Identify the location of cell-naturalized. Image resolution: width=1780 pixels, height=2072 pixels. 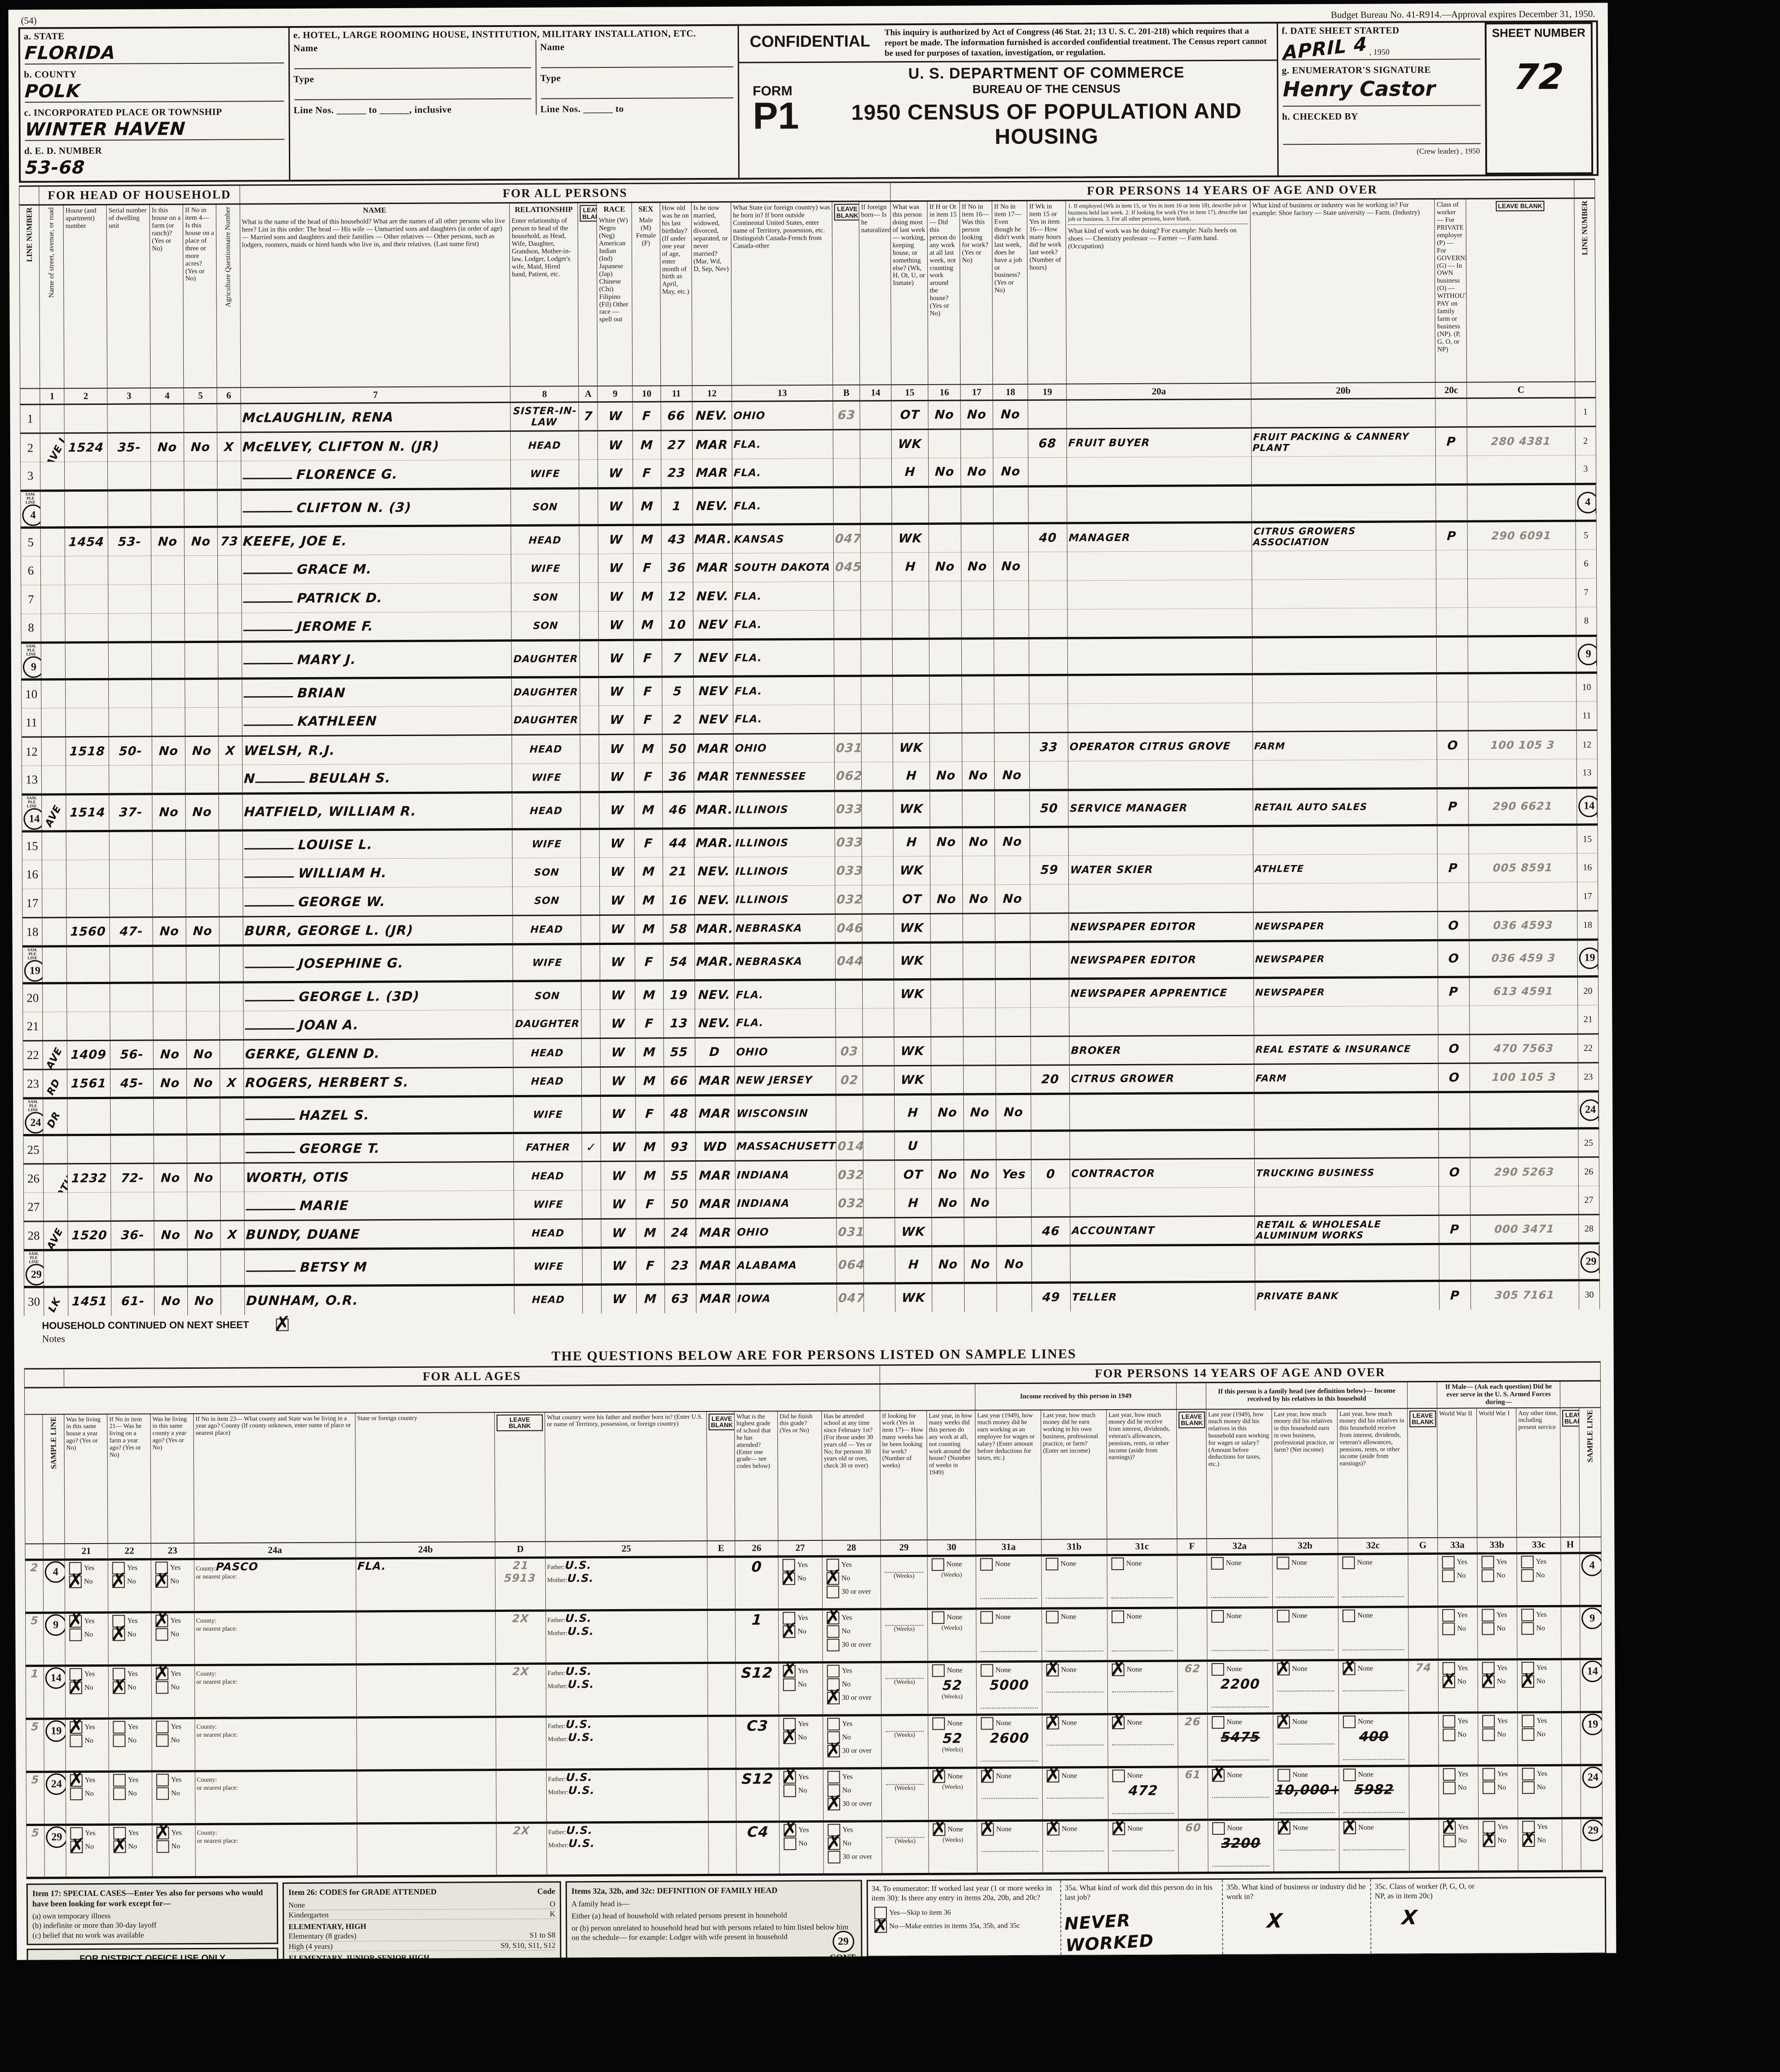
(879, 1146).